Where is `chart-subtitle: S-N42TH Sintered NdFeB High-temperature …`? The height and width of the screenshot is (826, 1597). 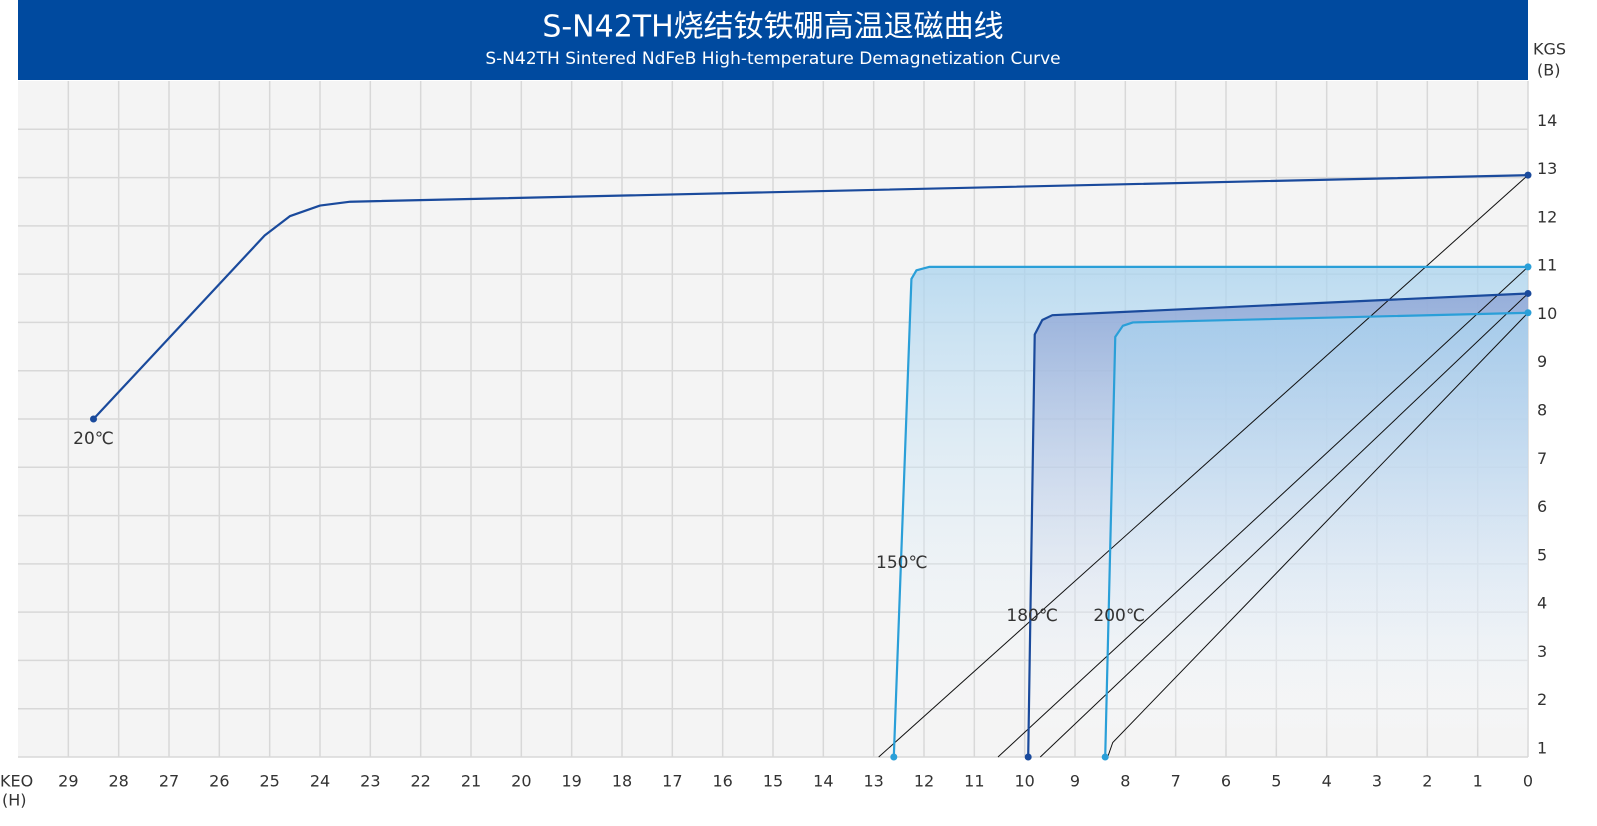
chart-subtitle: S-N42TH Sintered NdFeB High-temperature … is located at coordinates (772, 59).